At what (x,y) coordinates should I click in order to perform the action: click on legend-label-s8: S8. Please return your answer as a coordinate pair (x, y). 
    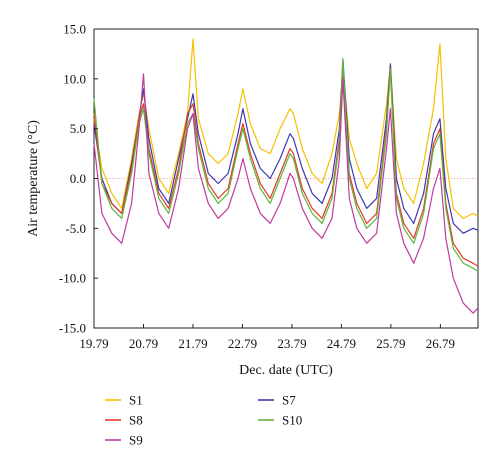
    Looking at the image, I should click on (136, 420).